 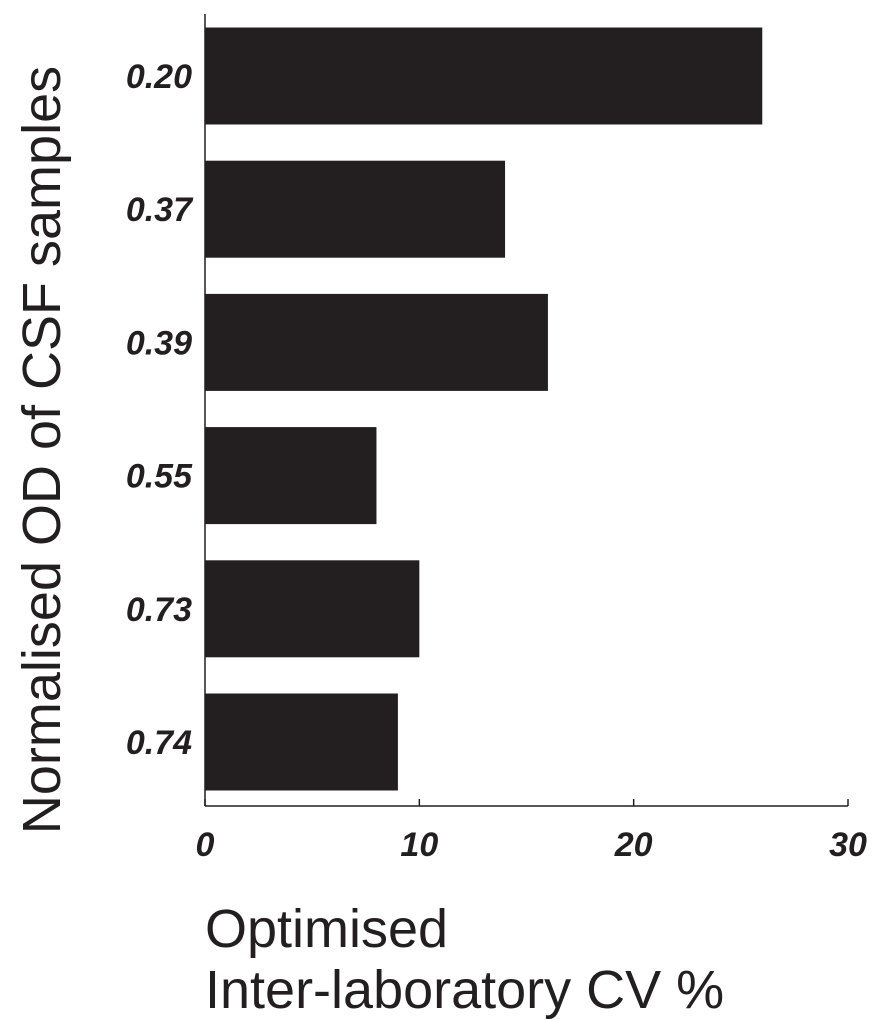 What do you see at coordinates (160, 210) in the screenshot?
I see `category-label: 0.37` at bounding box center [160, 210].